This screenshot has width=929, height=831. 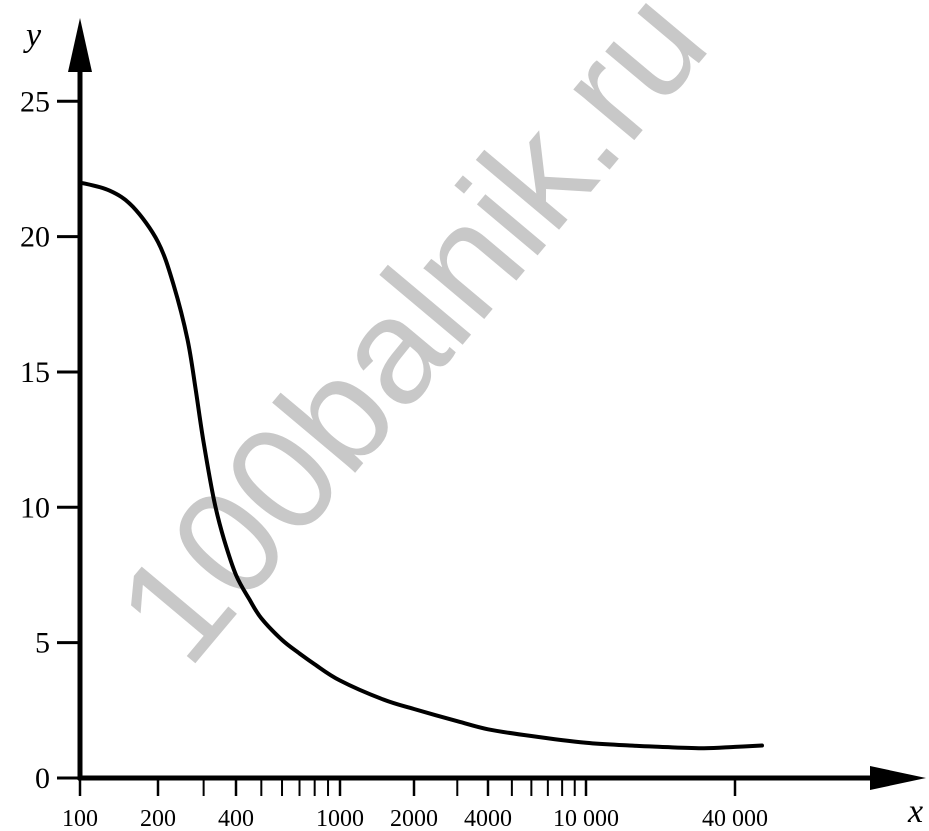 What do you see at coordinates (414, 818) in the screenshot?
I see `x-tick-label: 2000` at bounding box center [414, 818].